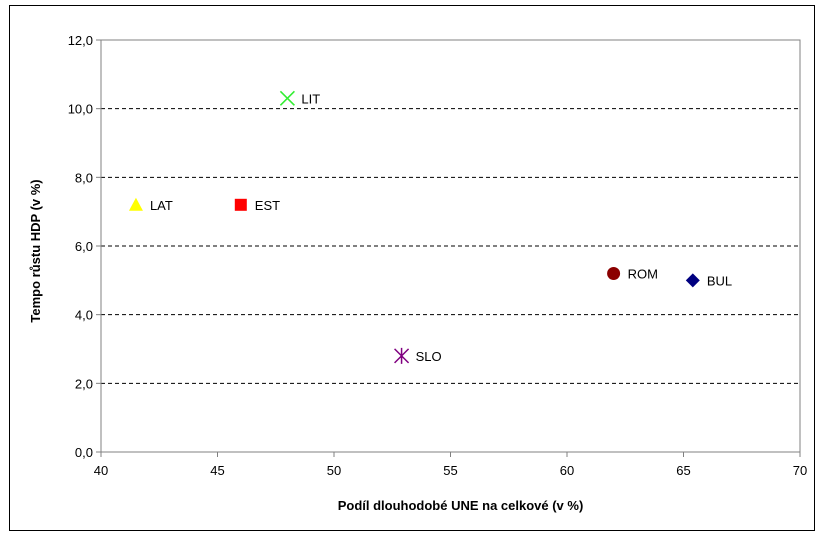 This screenshot has height=536, width=820. What do you see at coordinates (450, 470) in the screenshot?
I see `x-tick-label: 55` at bounding box center [450, 470].